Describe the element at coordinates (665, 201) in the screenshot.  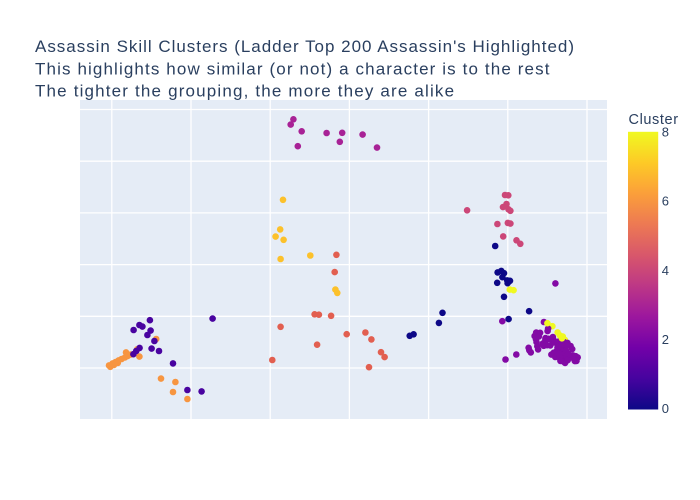
I see `svg-text: 6` at that location.